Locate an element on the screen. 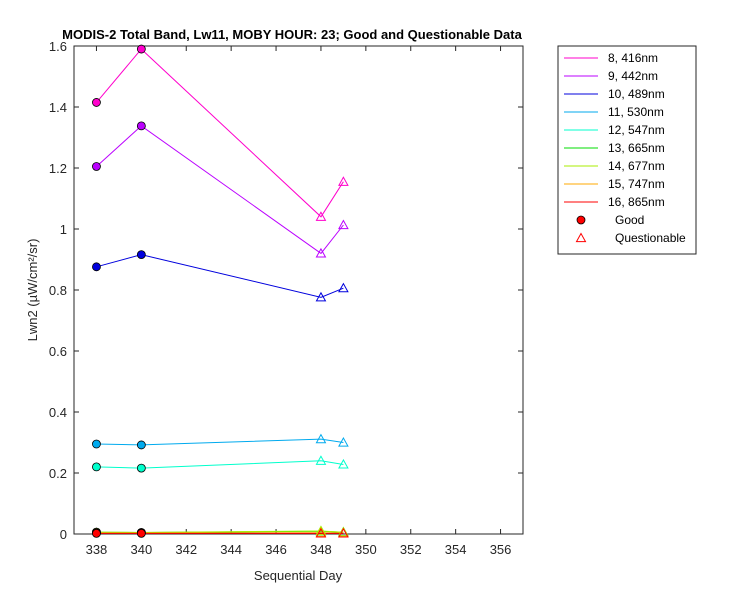  y-tick-label: 1 is located at coordinates (63, 229).